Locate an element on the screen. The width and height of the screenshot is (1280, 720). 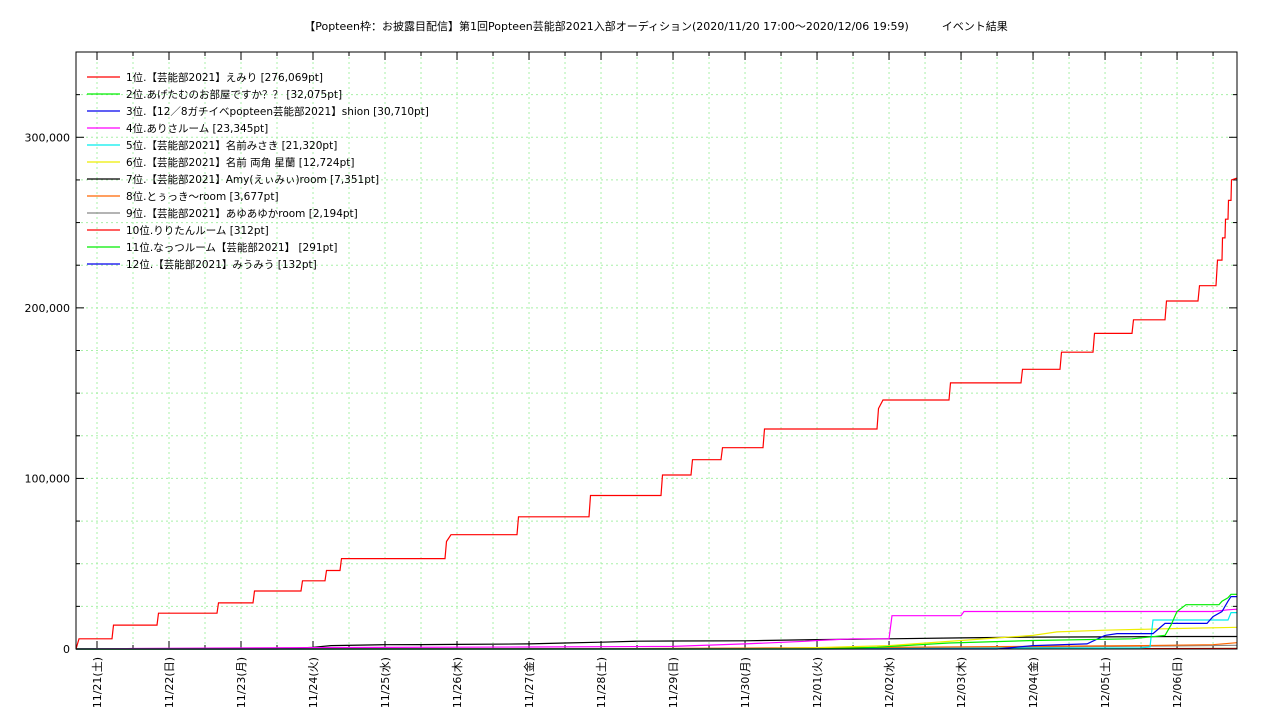
y-tick-label: 100,000 is located at coordinates (48, 478).